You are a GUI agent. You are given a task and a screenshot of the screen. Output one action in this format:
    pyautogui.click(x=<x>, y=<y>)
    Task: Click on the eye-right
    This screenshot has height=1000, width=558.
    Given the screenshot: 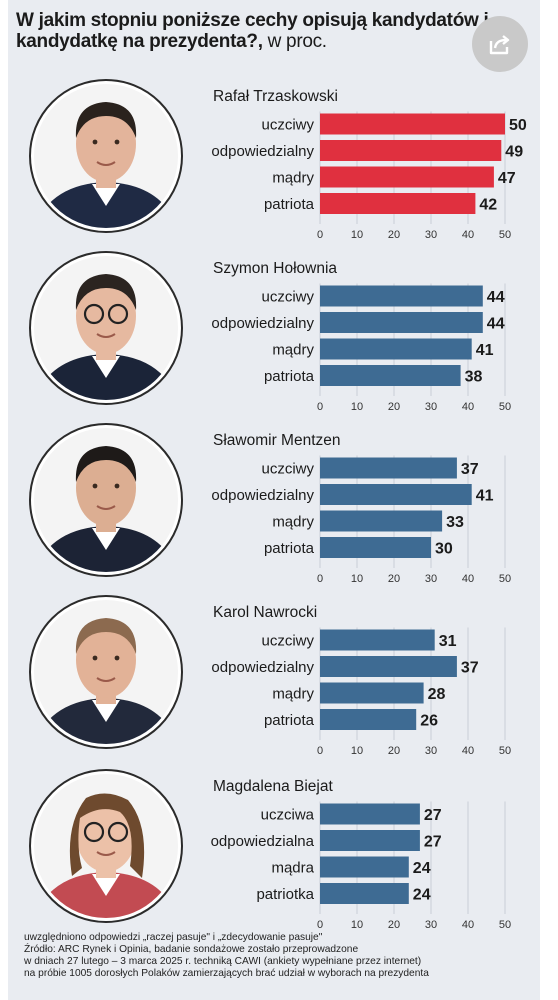 What is the action you would take?
    pyautogui.click(x=117, y=142)
    